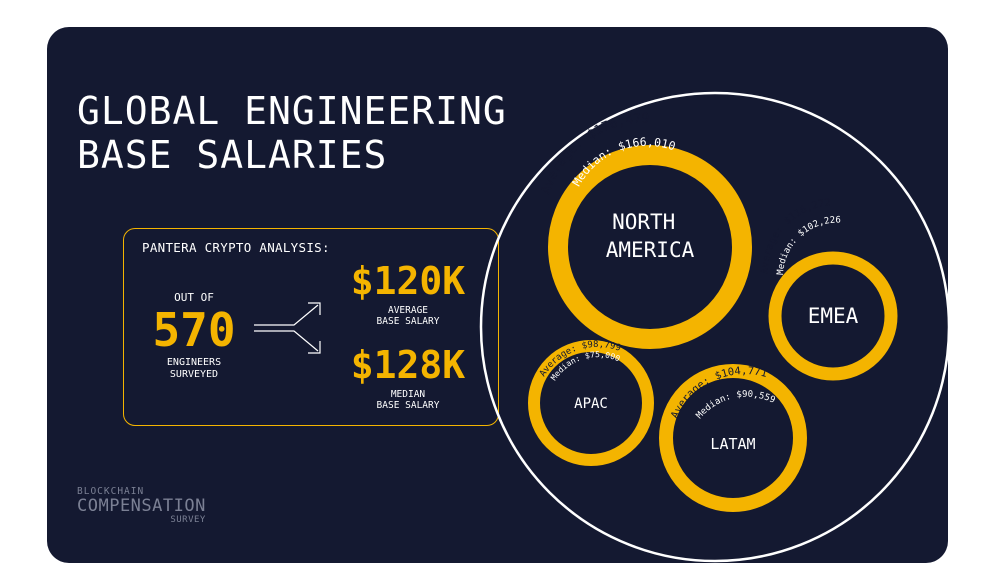 The width and height of the screenshot is (993, 586). I want to click on median-salary-value: $128K, so click(408, 365).